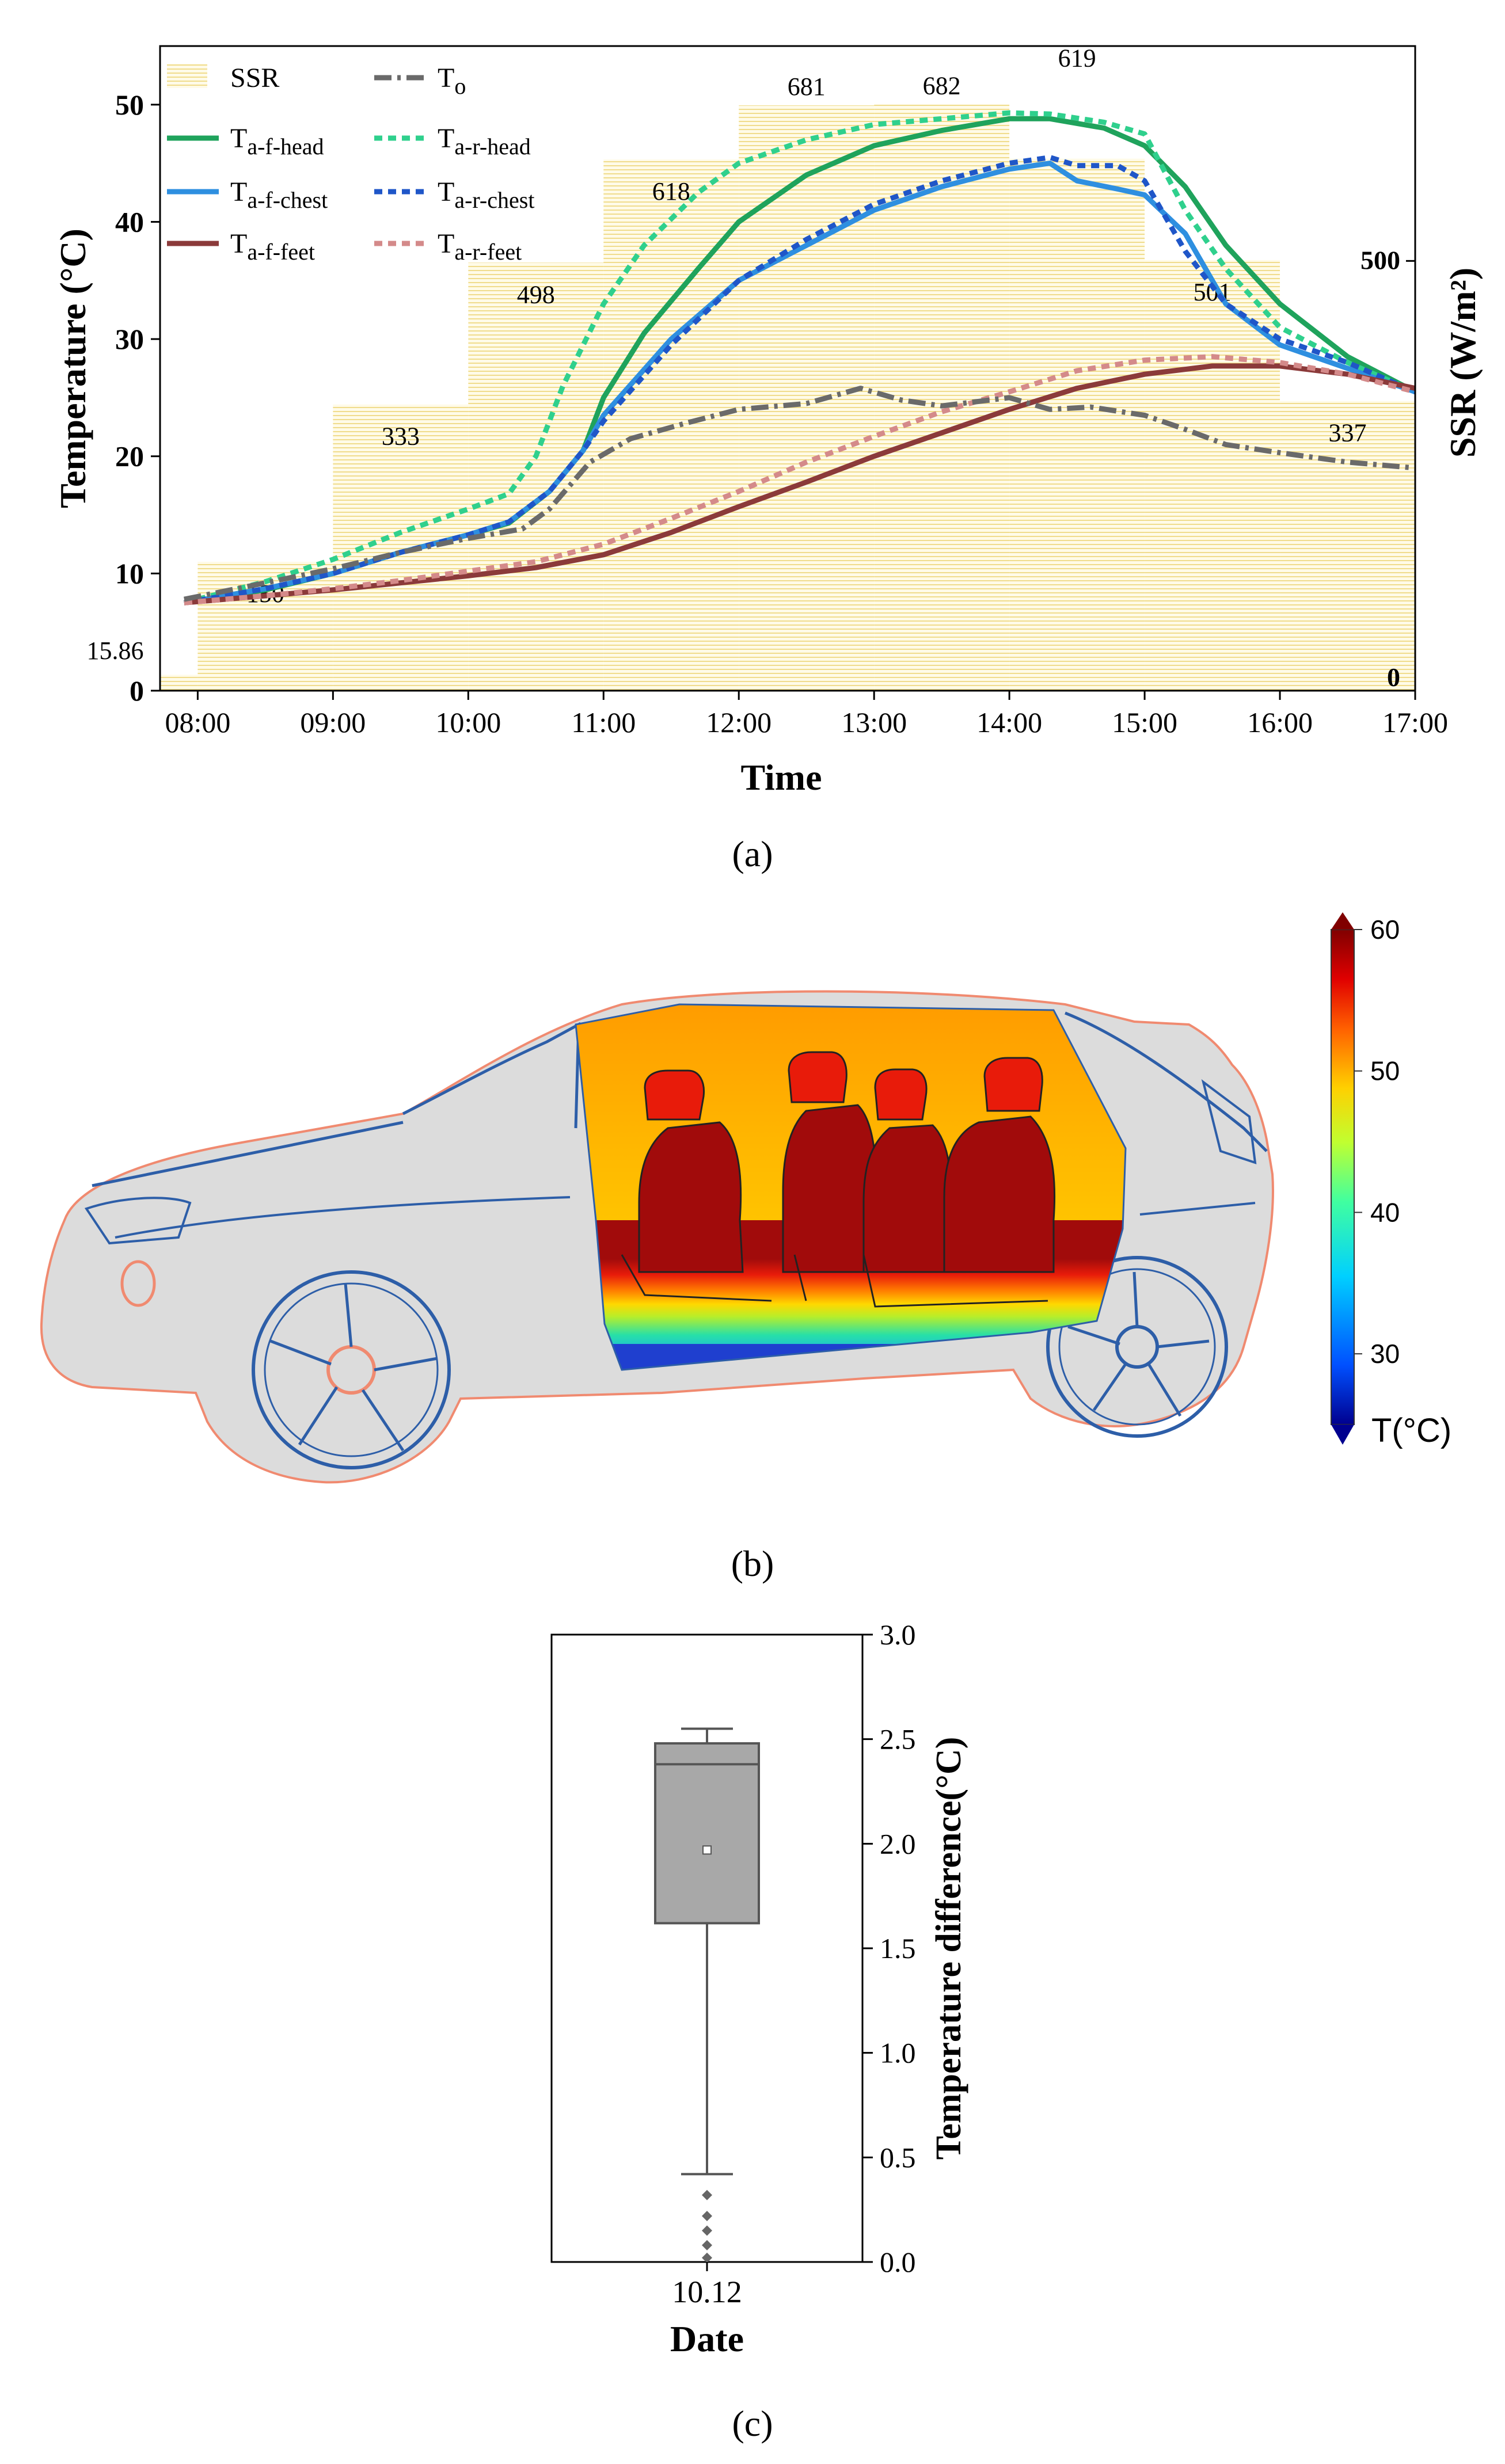 The image size is (1505, 2464). I want to click on cabin-outline, so click(851, 1187).